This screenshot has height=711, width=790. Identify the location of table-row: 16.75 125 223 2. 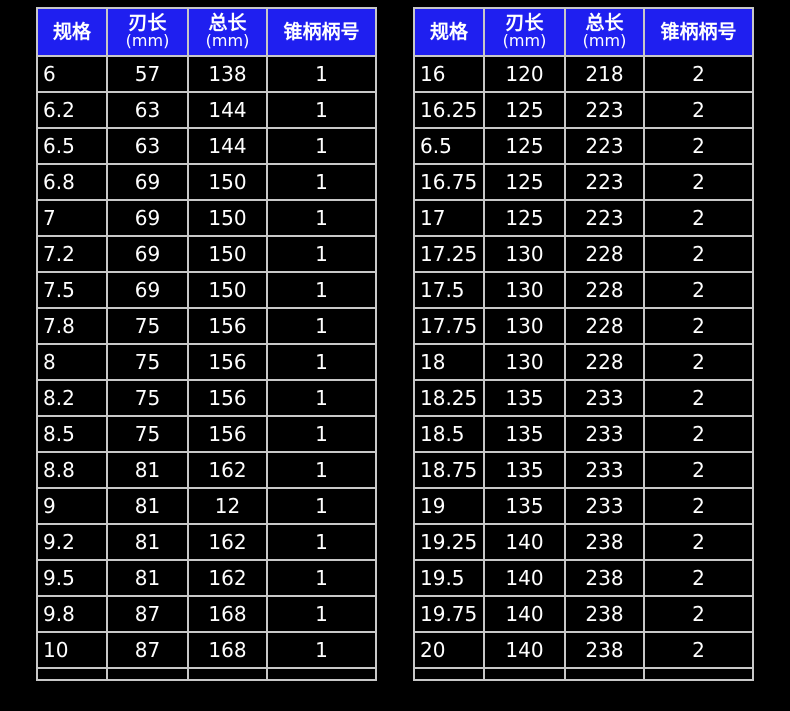
(583, 182).